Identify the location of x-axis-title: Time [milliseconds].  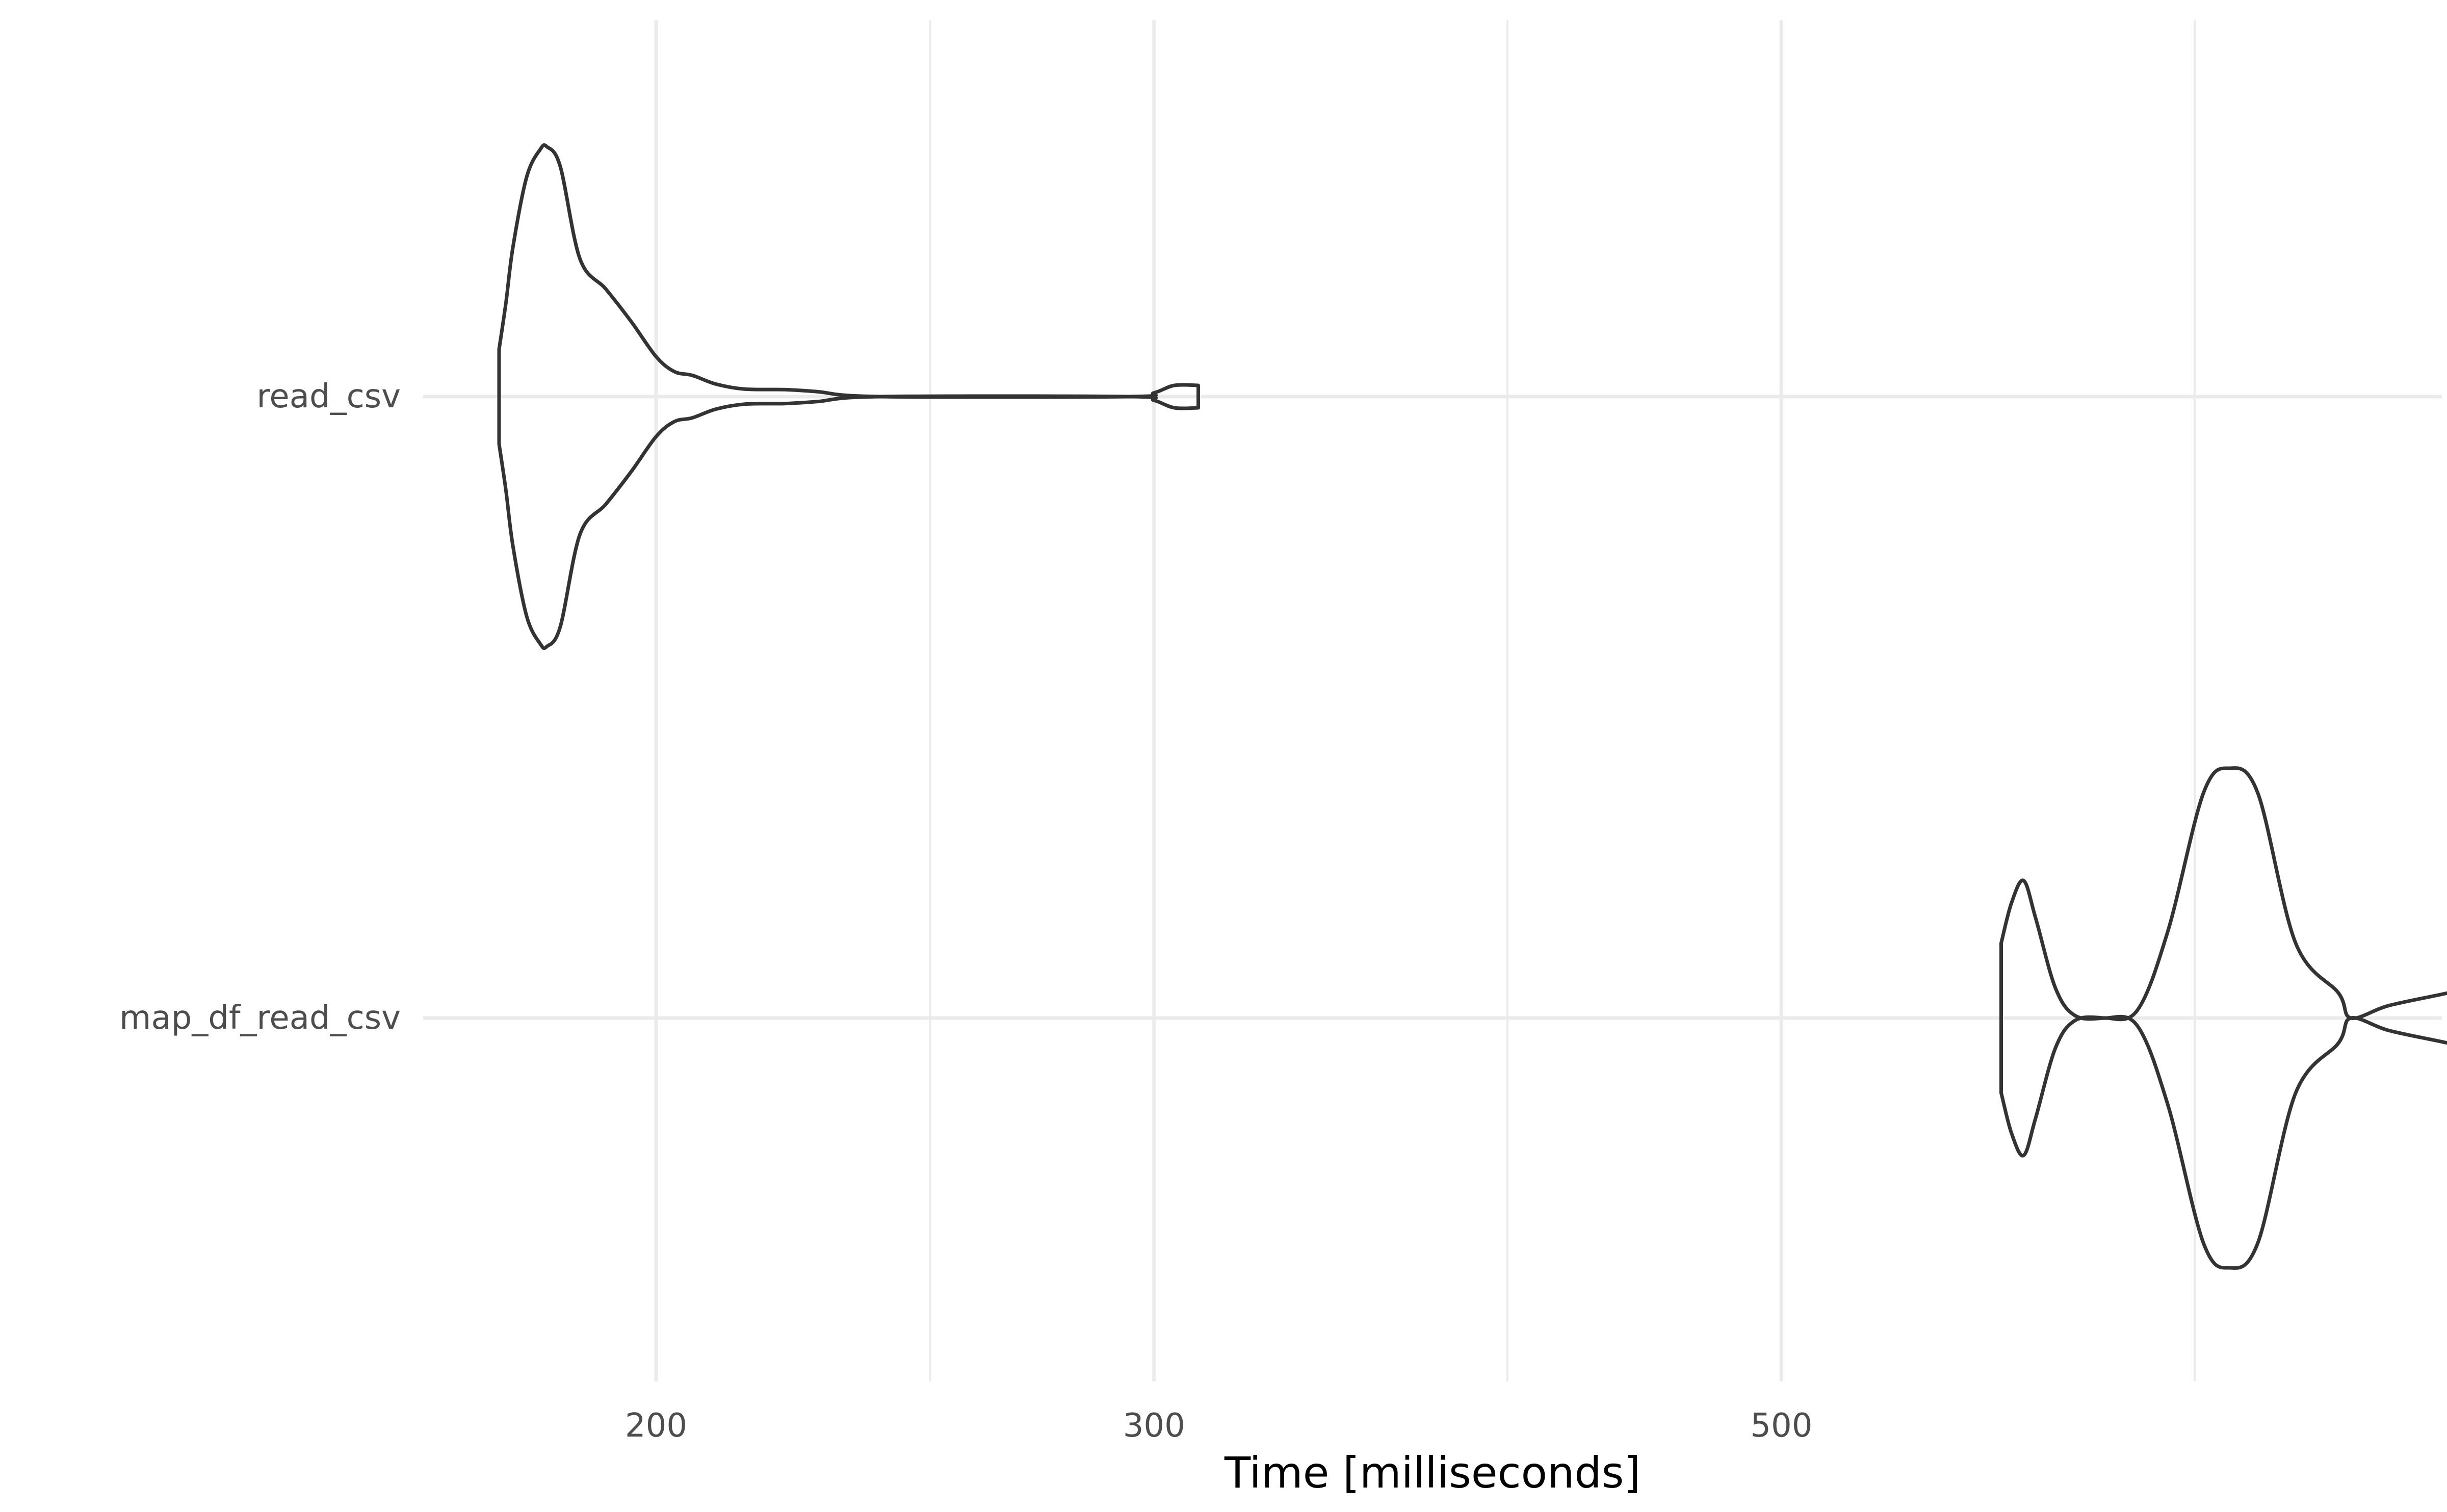
(1432, 1473).